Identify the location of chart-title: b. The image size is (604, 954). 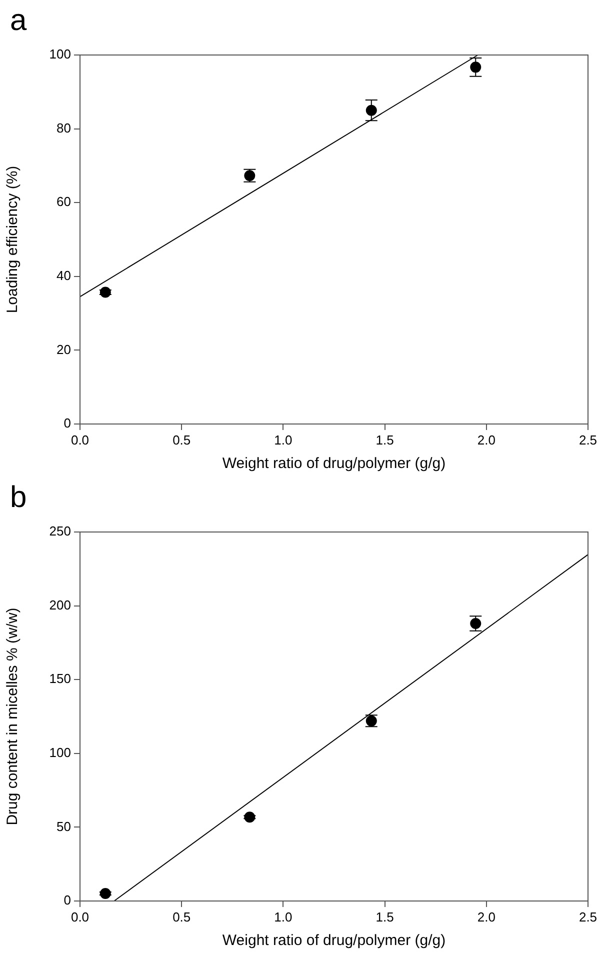
(18, 497).